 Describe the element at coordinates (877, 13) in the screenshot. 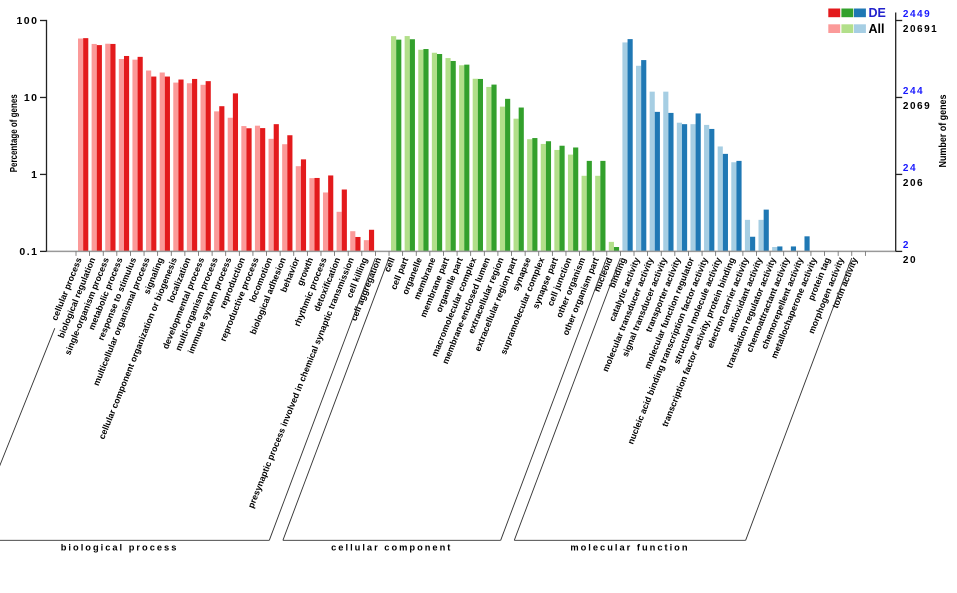

I see `svg-text: DE` at that location.